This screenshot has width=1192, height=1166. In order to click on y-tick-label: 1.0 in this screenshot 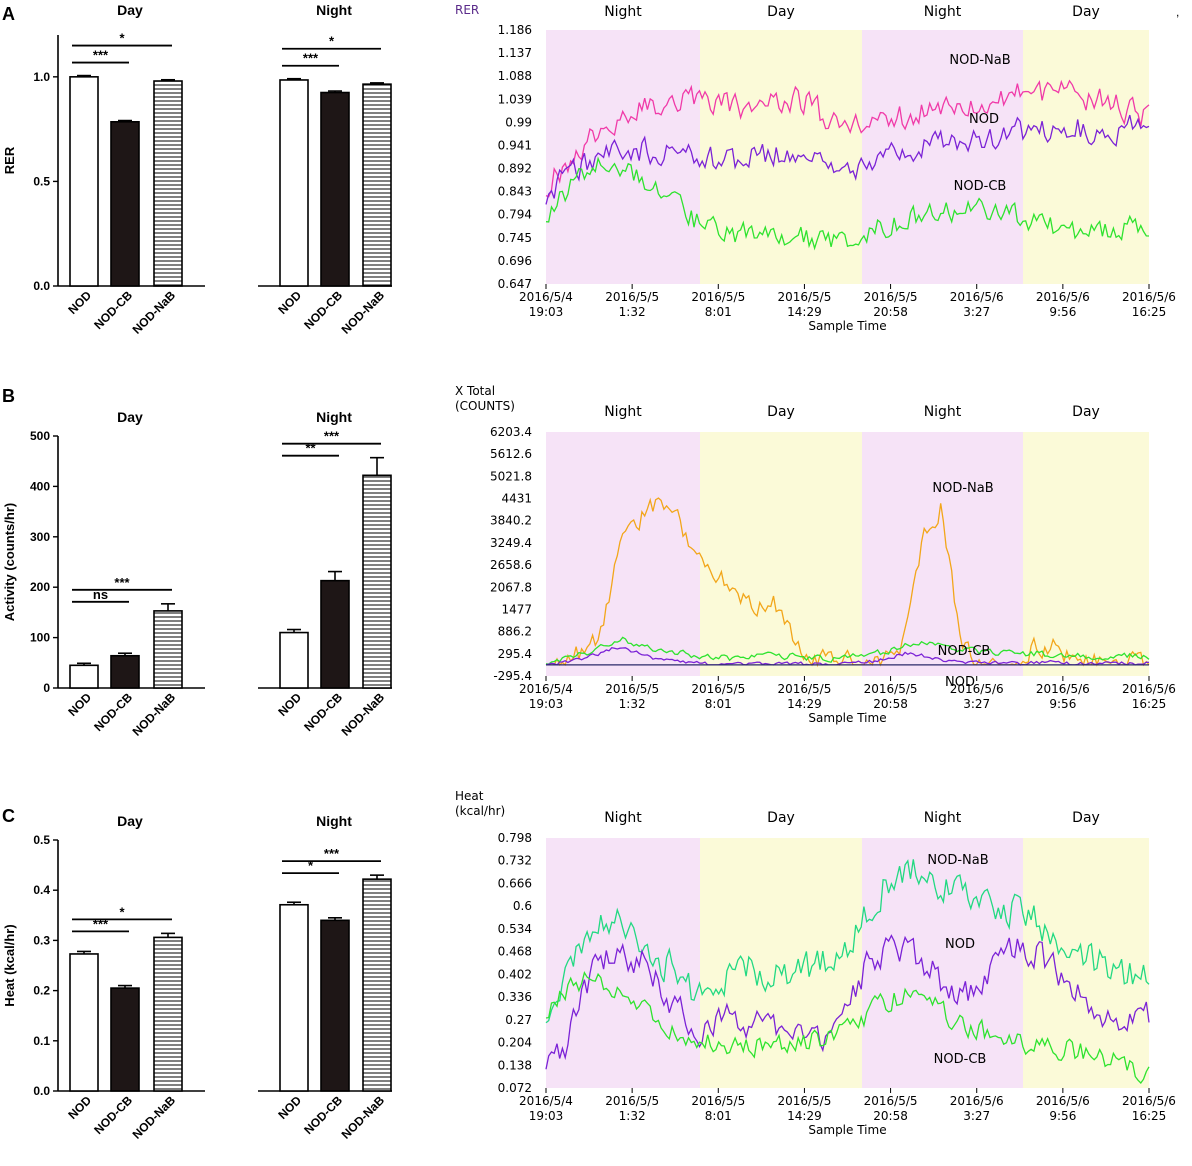, I will do `click(41, 77)`.